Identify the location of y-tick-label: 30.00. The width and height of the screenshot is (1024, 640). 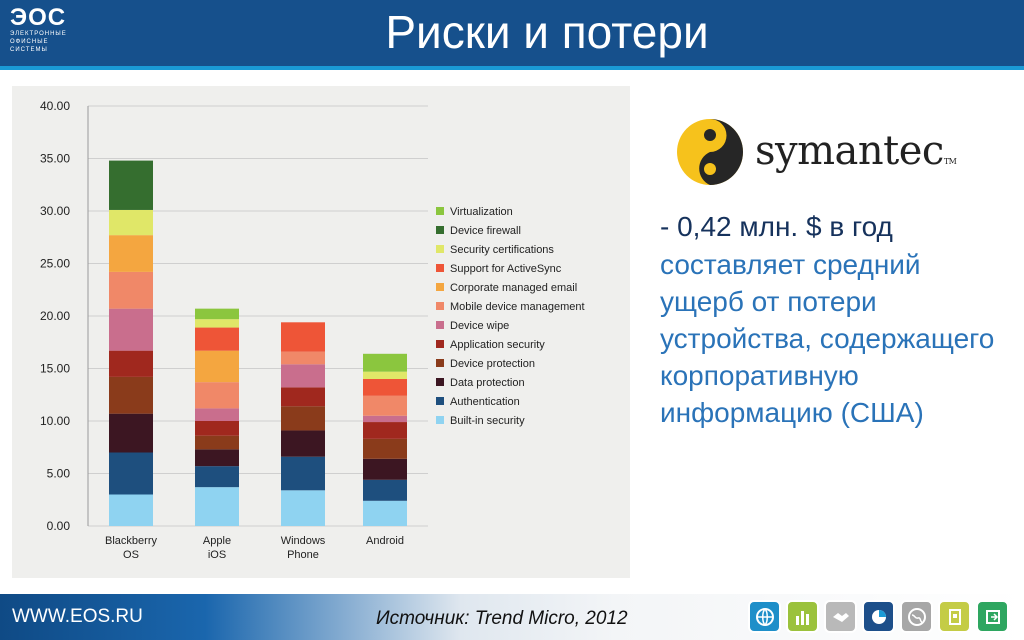
(55, 211).